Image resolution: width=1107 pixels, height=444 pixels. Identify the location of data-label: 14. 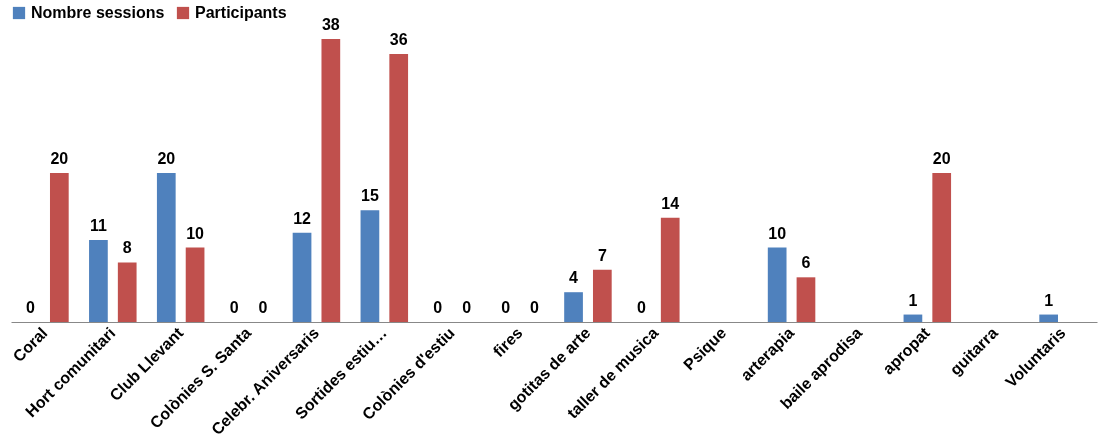
(670, 203).